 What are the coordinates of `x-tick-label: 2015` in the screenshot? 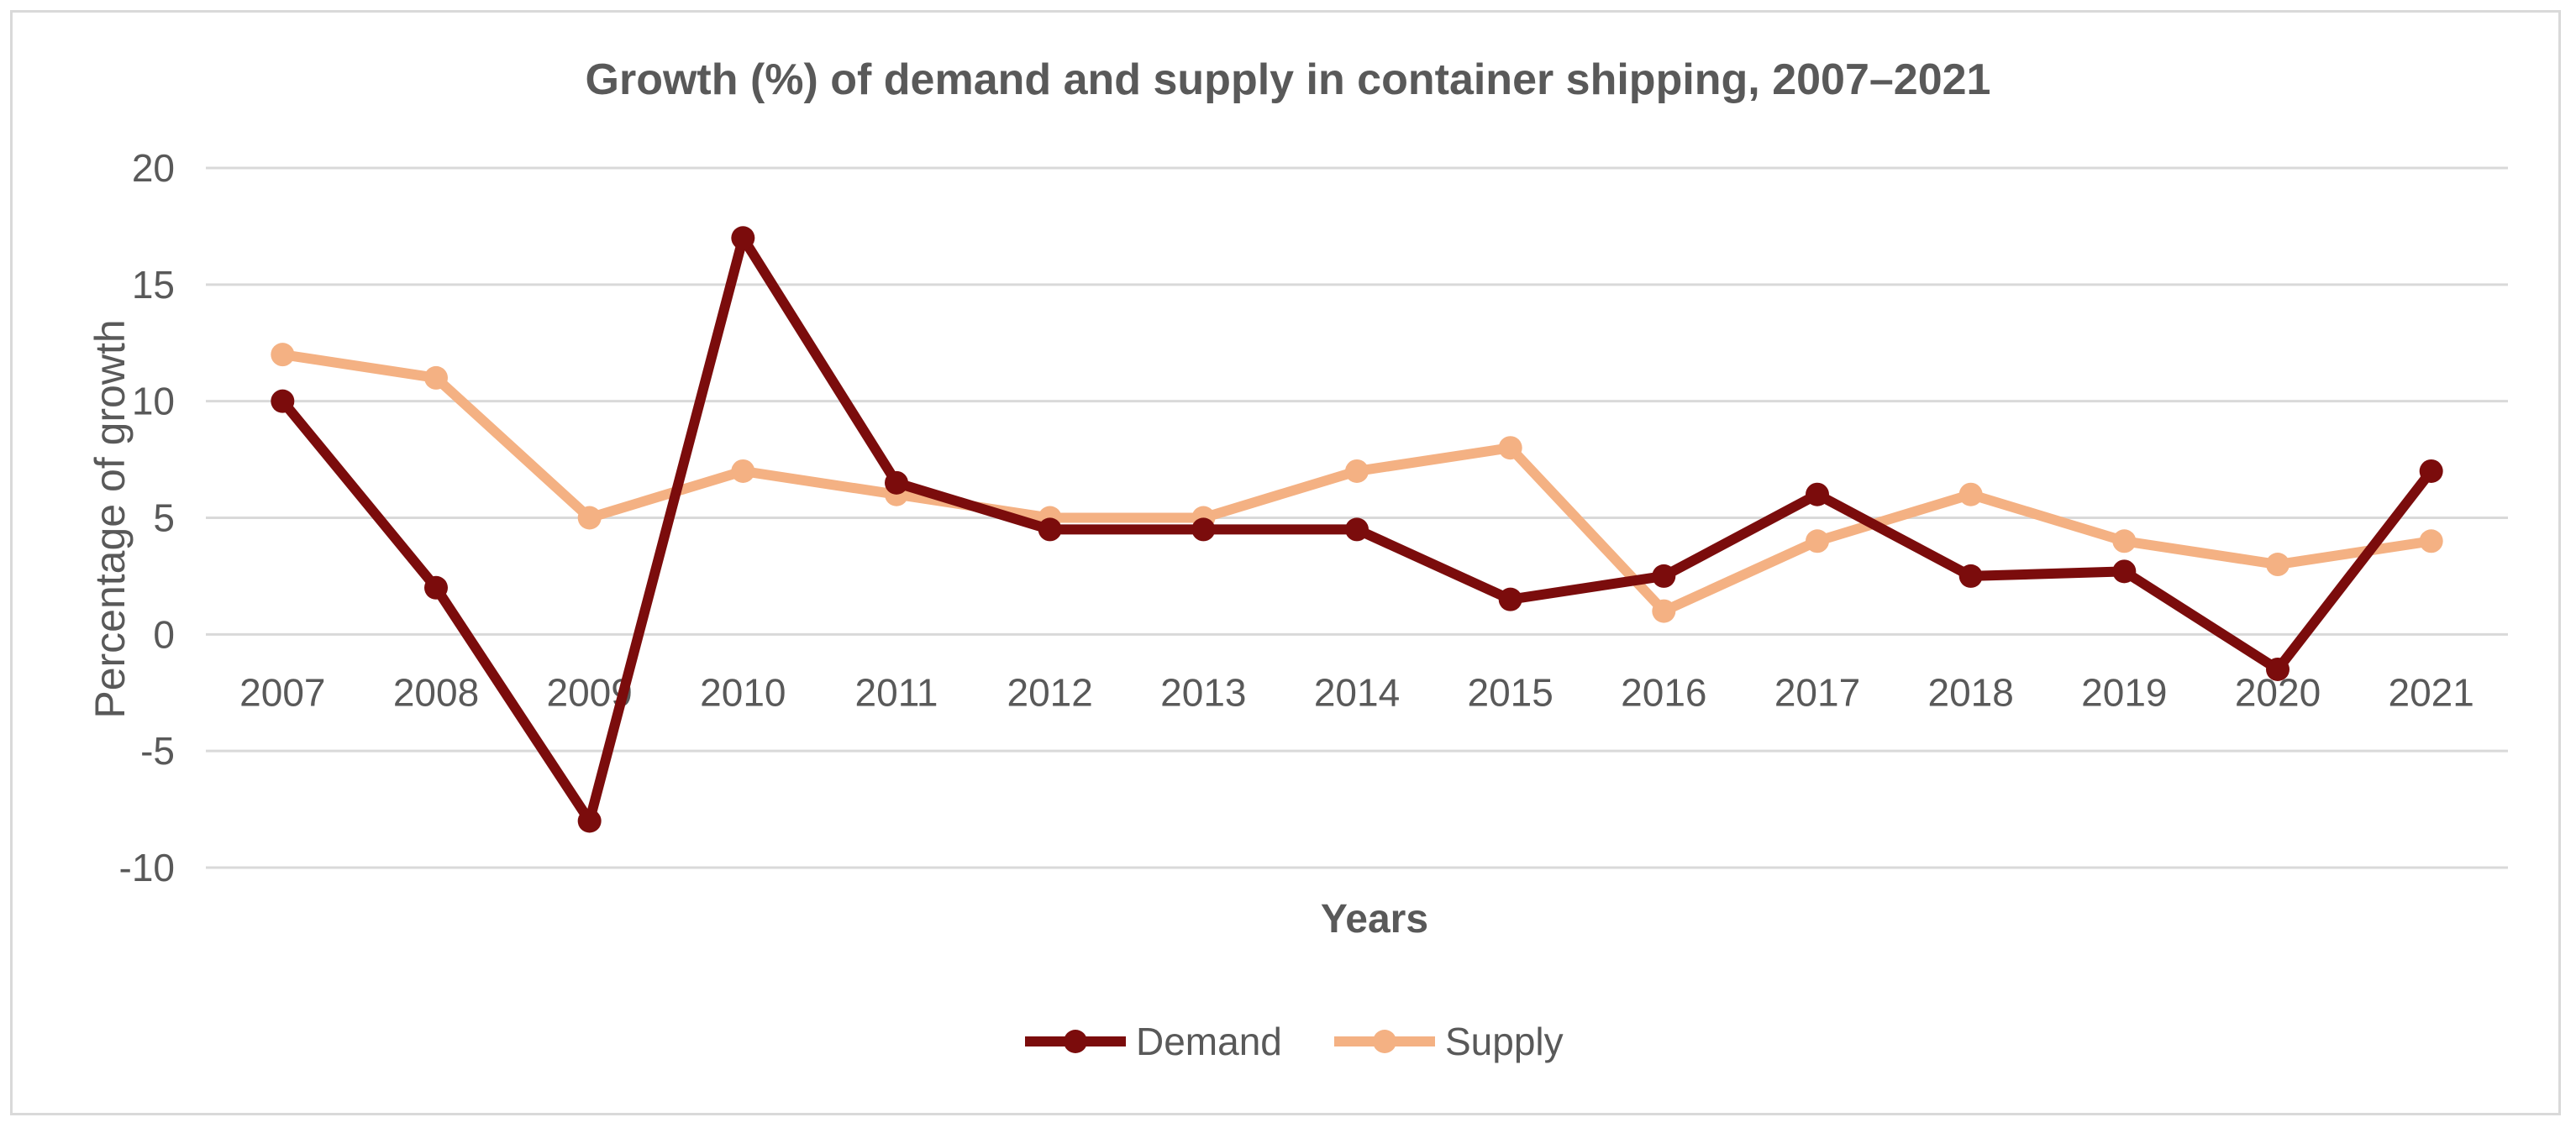 It's located at (1510, 692).